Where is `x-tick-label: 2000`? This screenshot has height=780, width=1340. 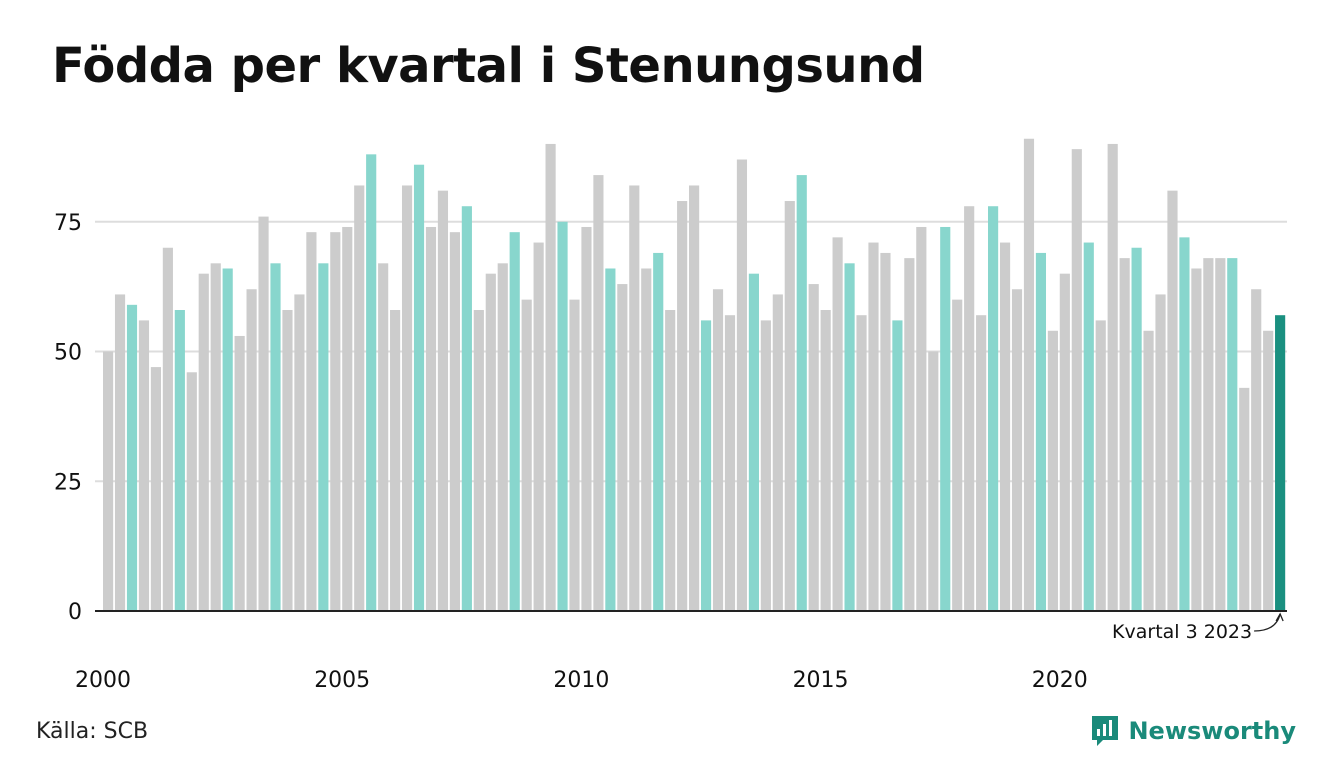 x-tick-label: 2000 is located at coordinates (103, 680).